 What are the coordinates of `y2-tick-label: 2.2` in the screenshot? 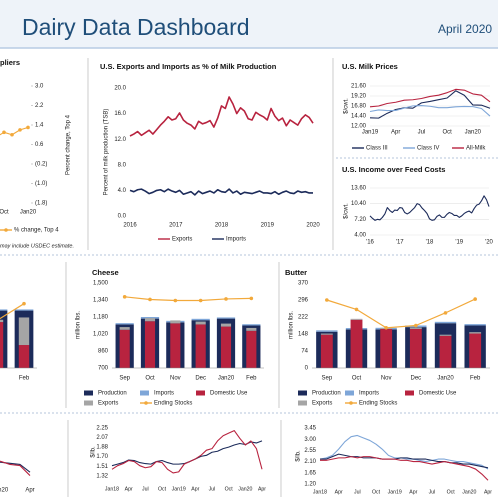 It's located at (39, 106).